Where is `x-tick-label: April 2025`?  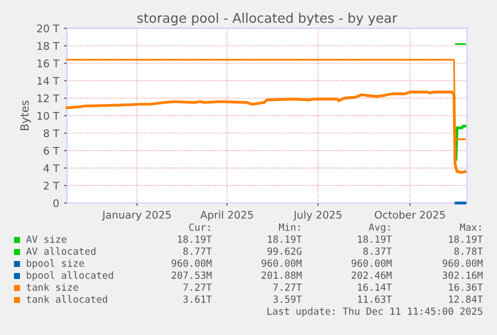 x-tick-label: April 2025 is located at coordinates (226, 215).